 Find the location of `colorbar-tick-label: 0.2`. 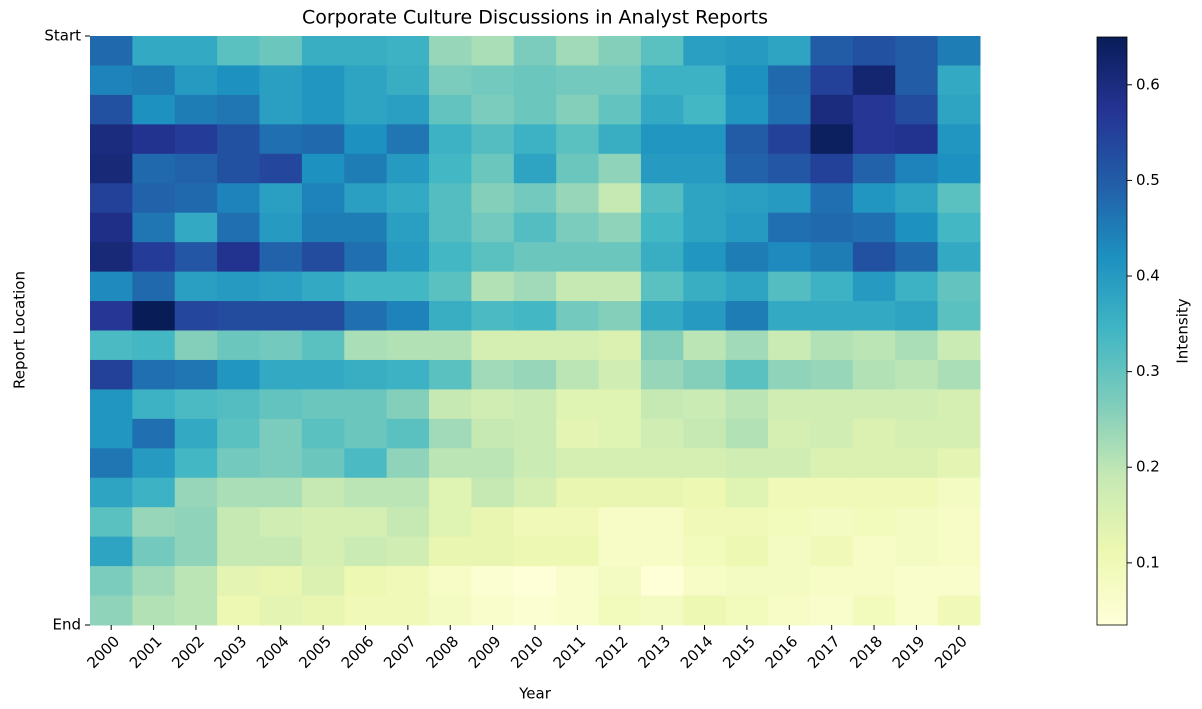

colorbar-tick-label: 0.2 is located at coordinates (1148, 467).